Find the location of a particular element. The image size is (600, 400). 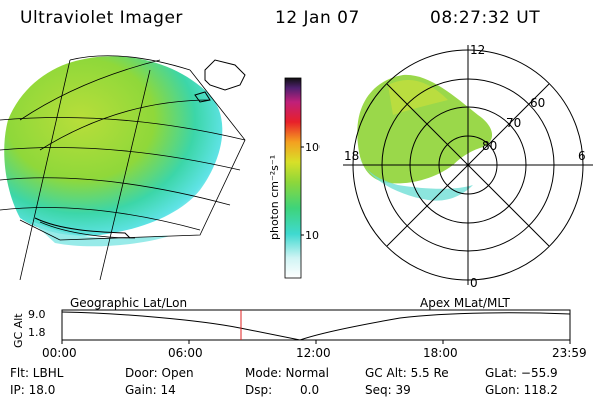

altitude-timeline: GC Alt 9.0 1.8 is located at coordinates (291, 328).